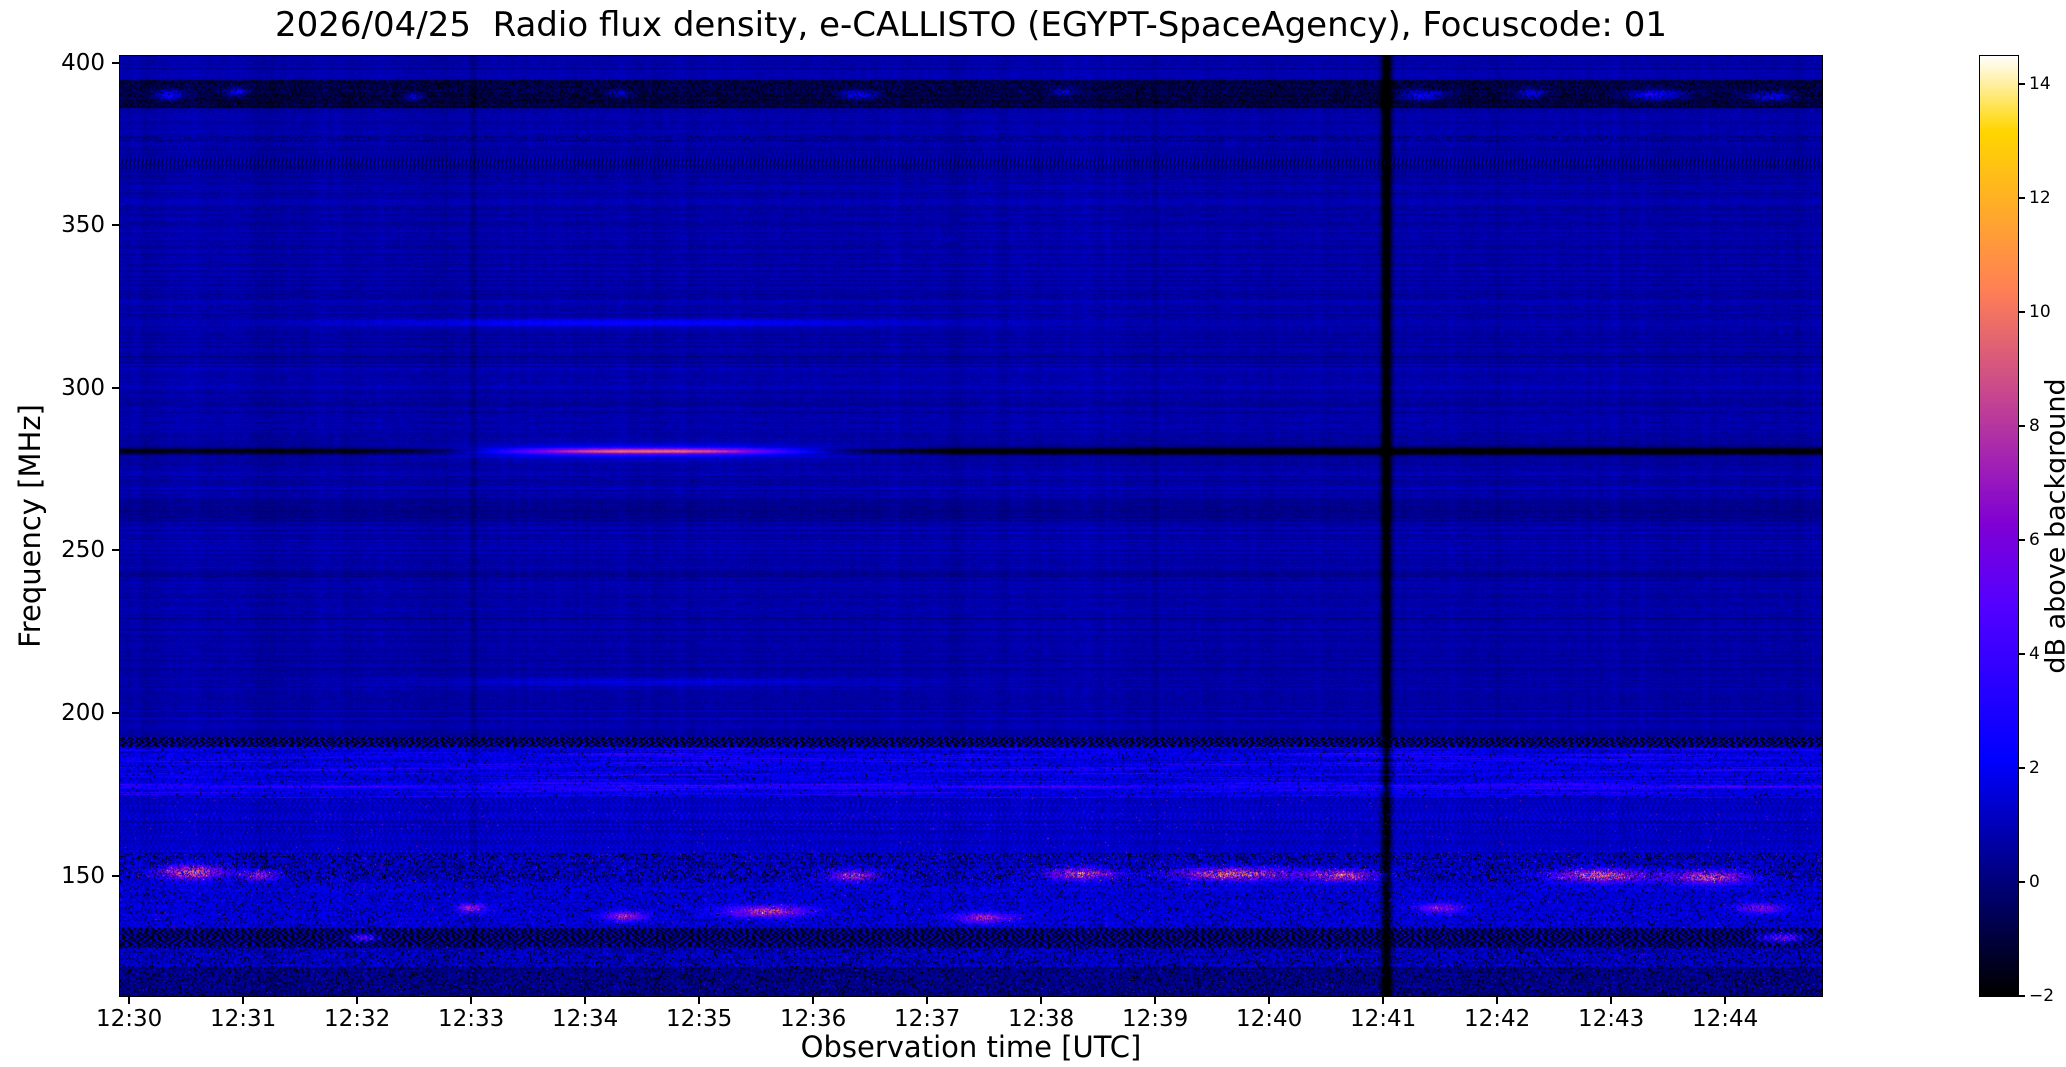  What do you see at coordinates (1497, 1019) in the screenshot?
I see `x-tick-label: 12:42` at bounding box center [1497, 1019].